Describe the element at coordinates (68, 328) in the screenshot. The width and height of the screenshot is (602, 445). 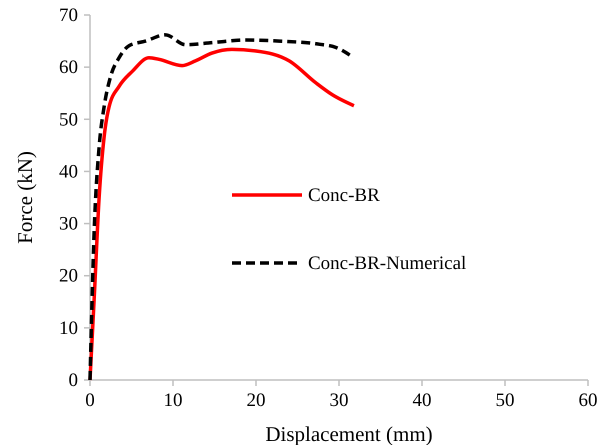
I see `y-tick-label: 10` at that location.